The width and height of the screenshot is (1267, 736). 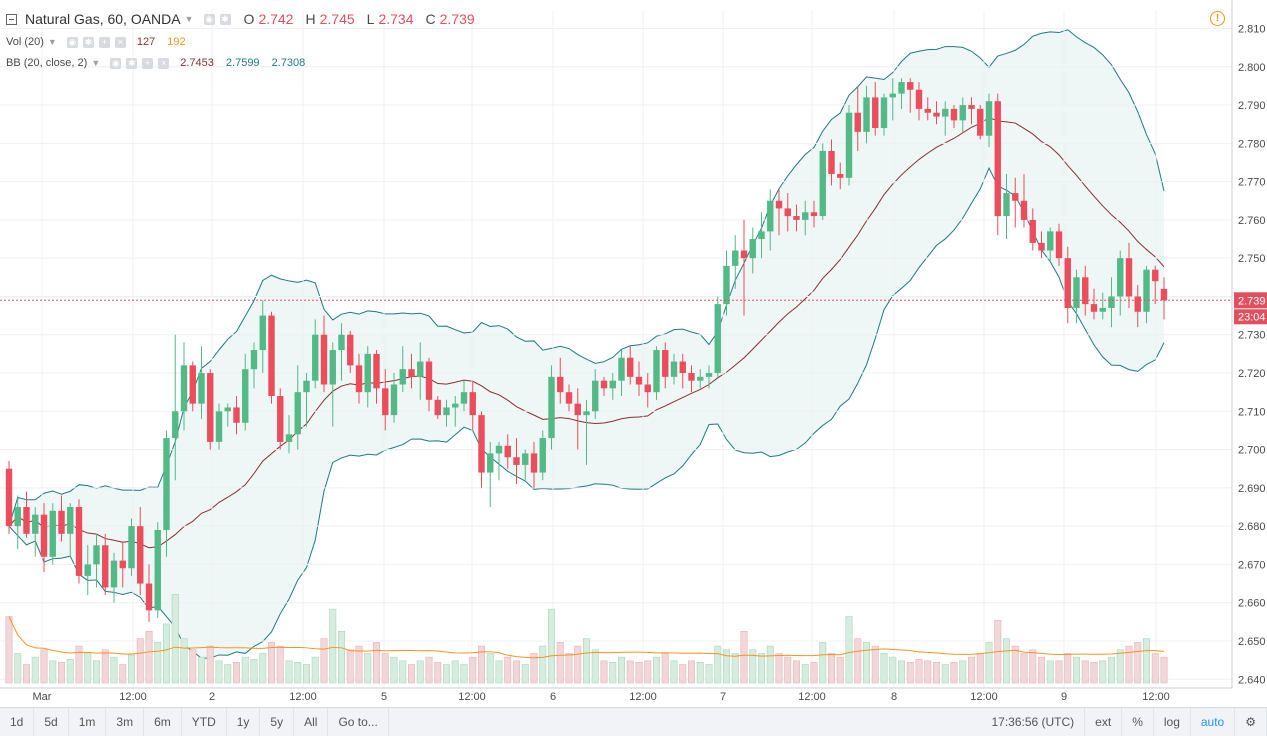 What do you see at coordinates (47, 63) in the screenshot?
I see `bb-indicator-label: BB (20, close, 2)` at bounding box center [47, 63].